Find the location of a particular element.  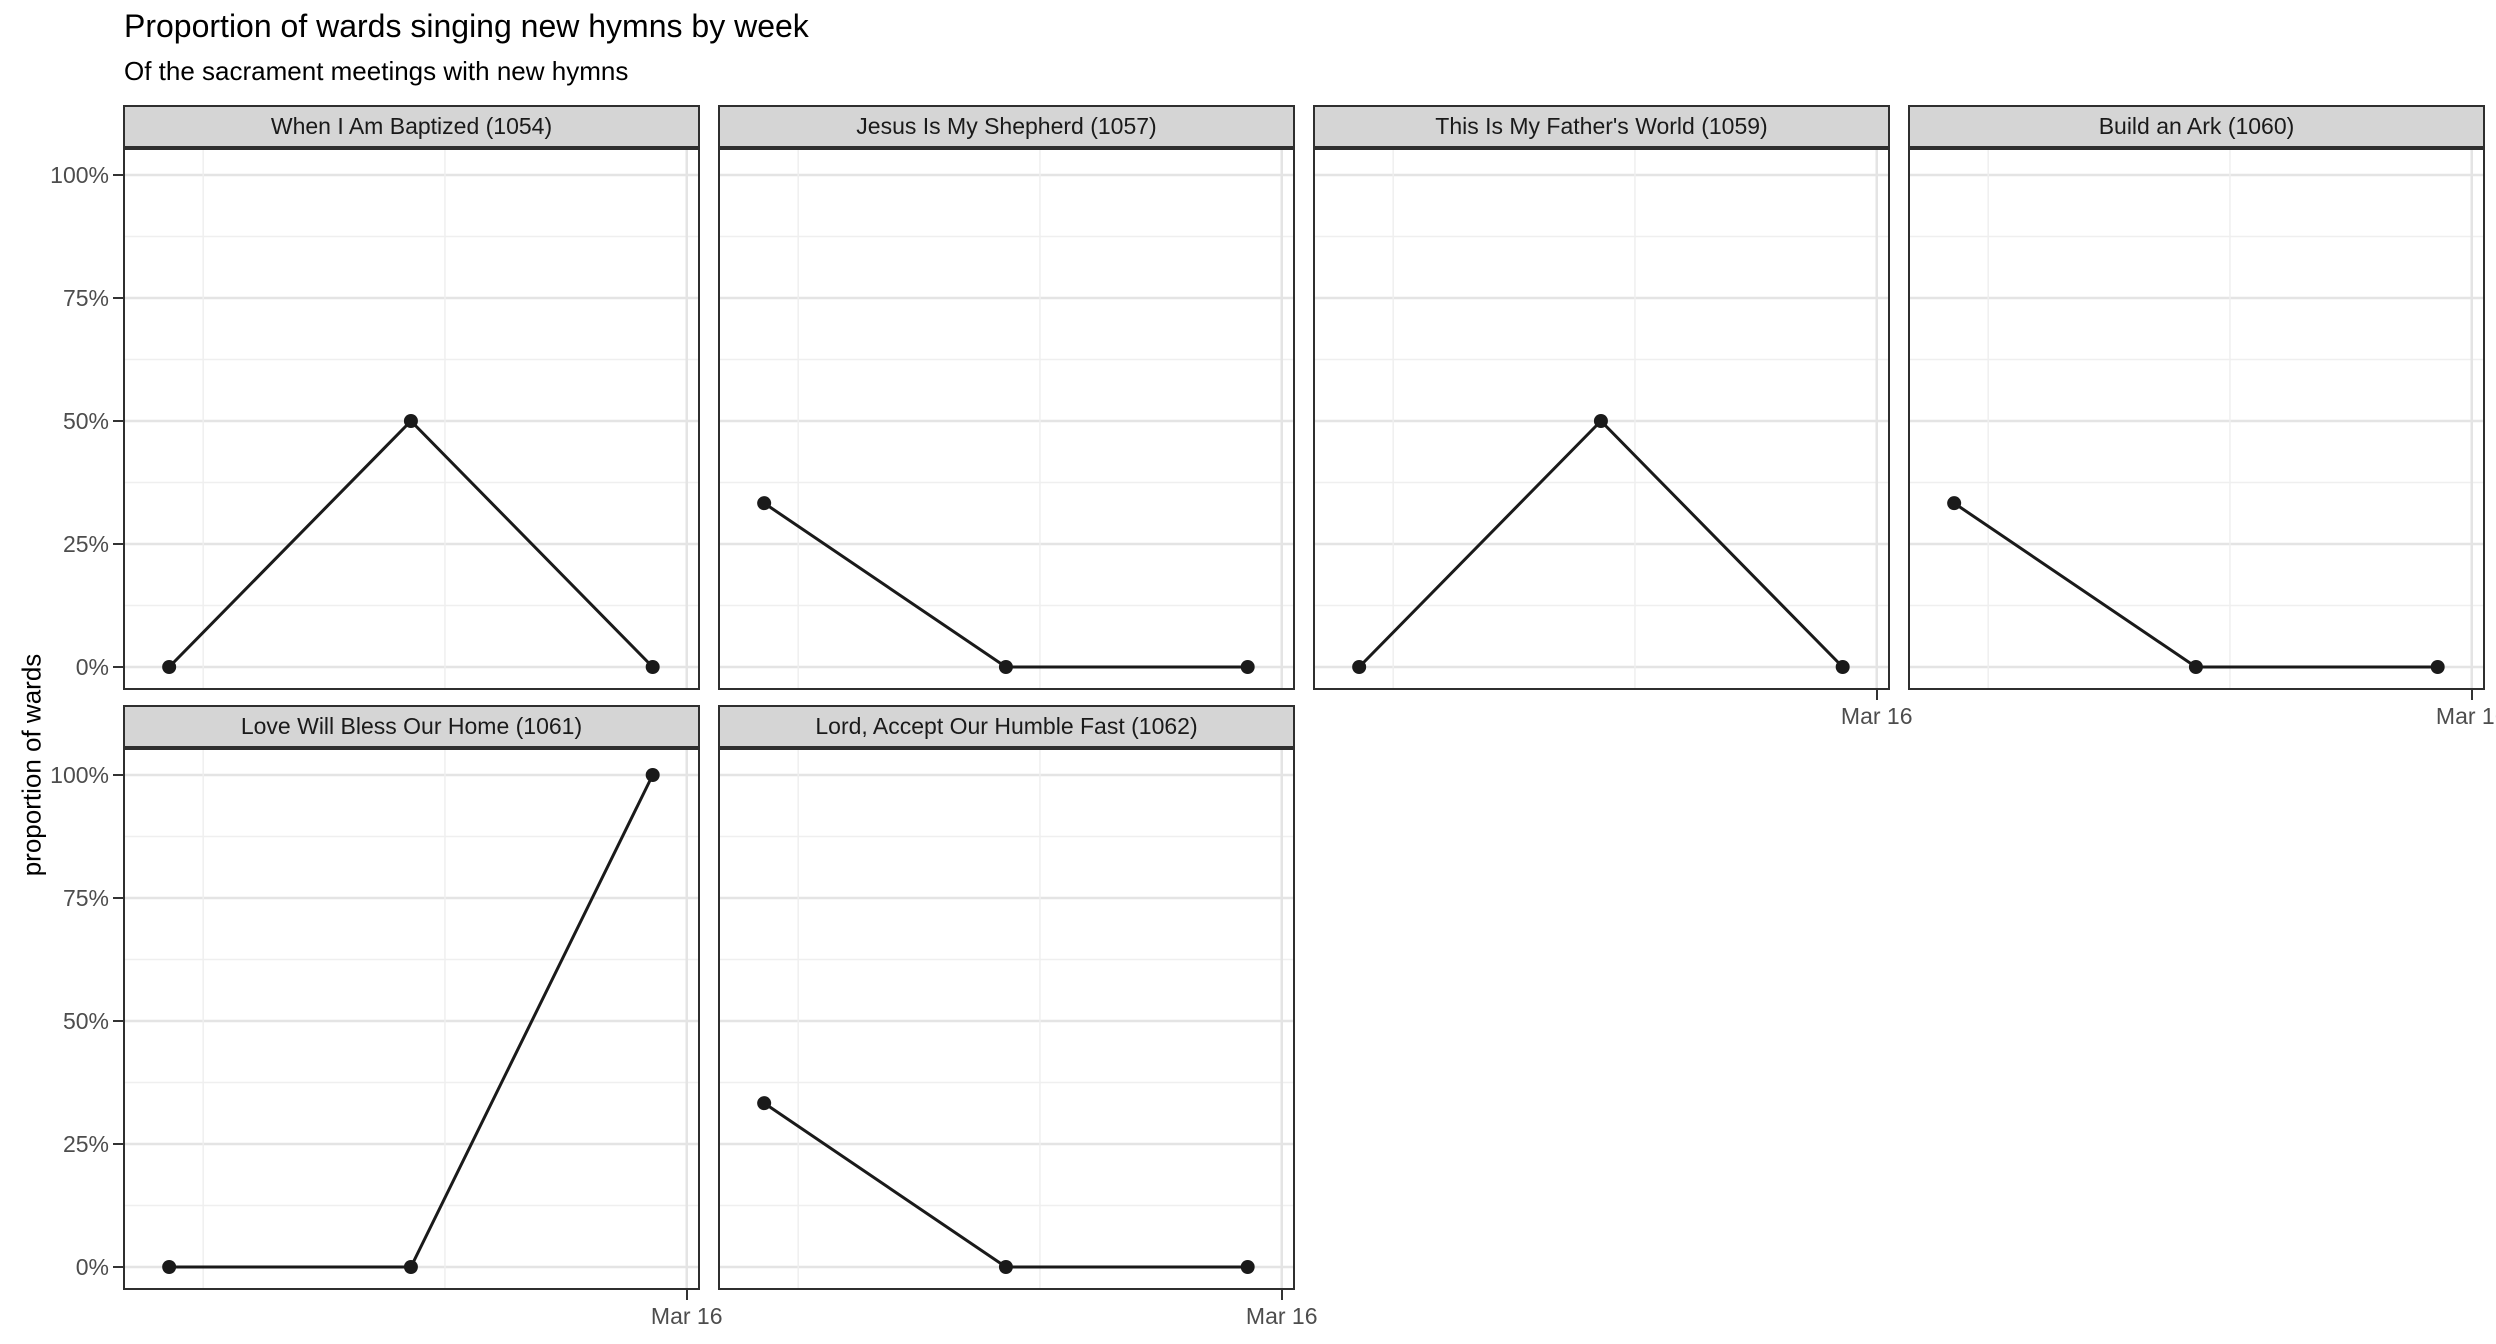

chart-subtitle: Of the sacrament meetings with new hymns is located at coordinates (376, 71).